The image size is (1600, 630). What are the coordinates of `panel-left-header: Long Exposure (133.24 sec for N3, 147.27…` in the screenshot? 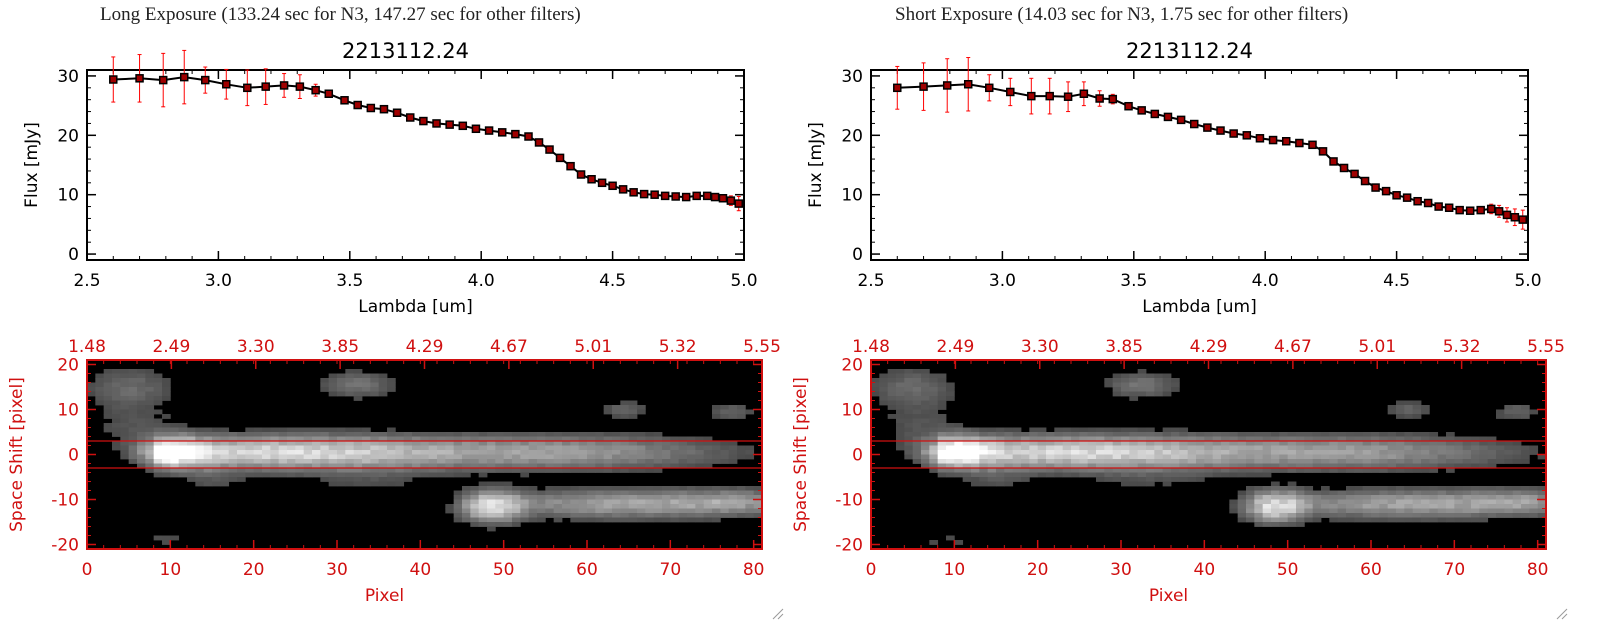 It's located at (340, 14).